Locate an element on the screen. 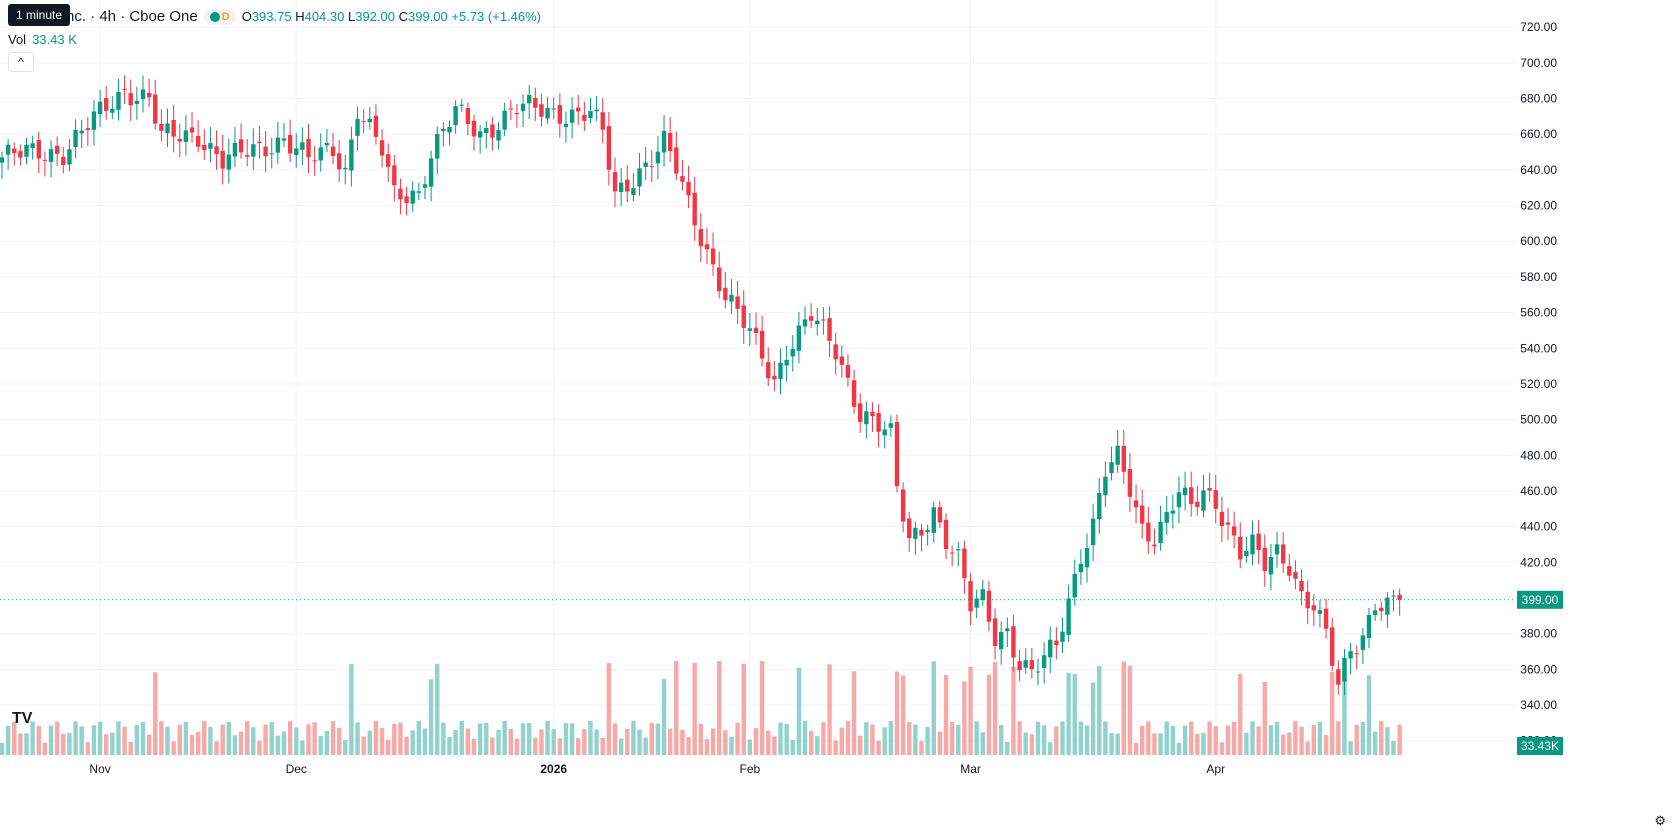  time-axis-tick: Apr is located at coordinates (1215, 769).